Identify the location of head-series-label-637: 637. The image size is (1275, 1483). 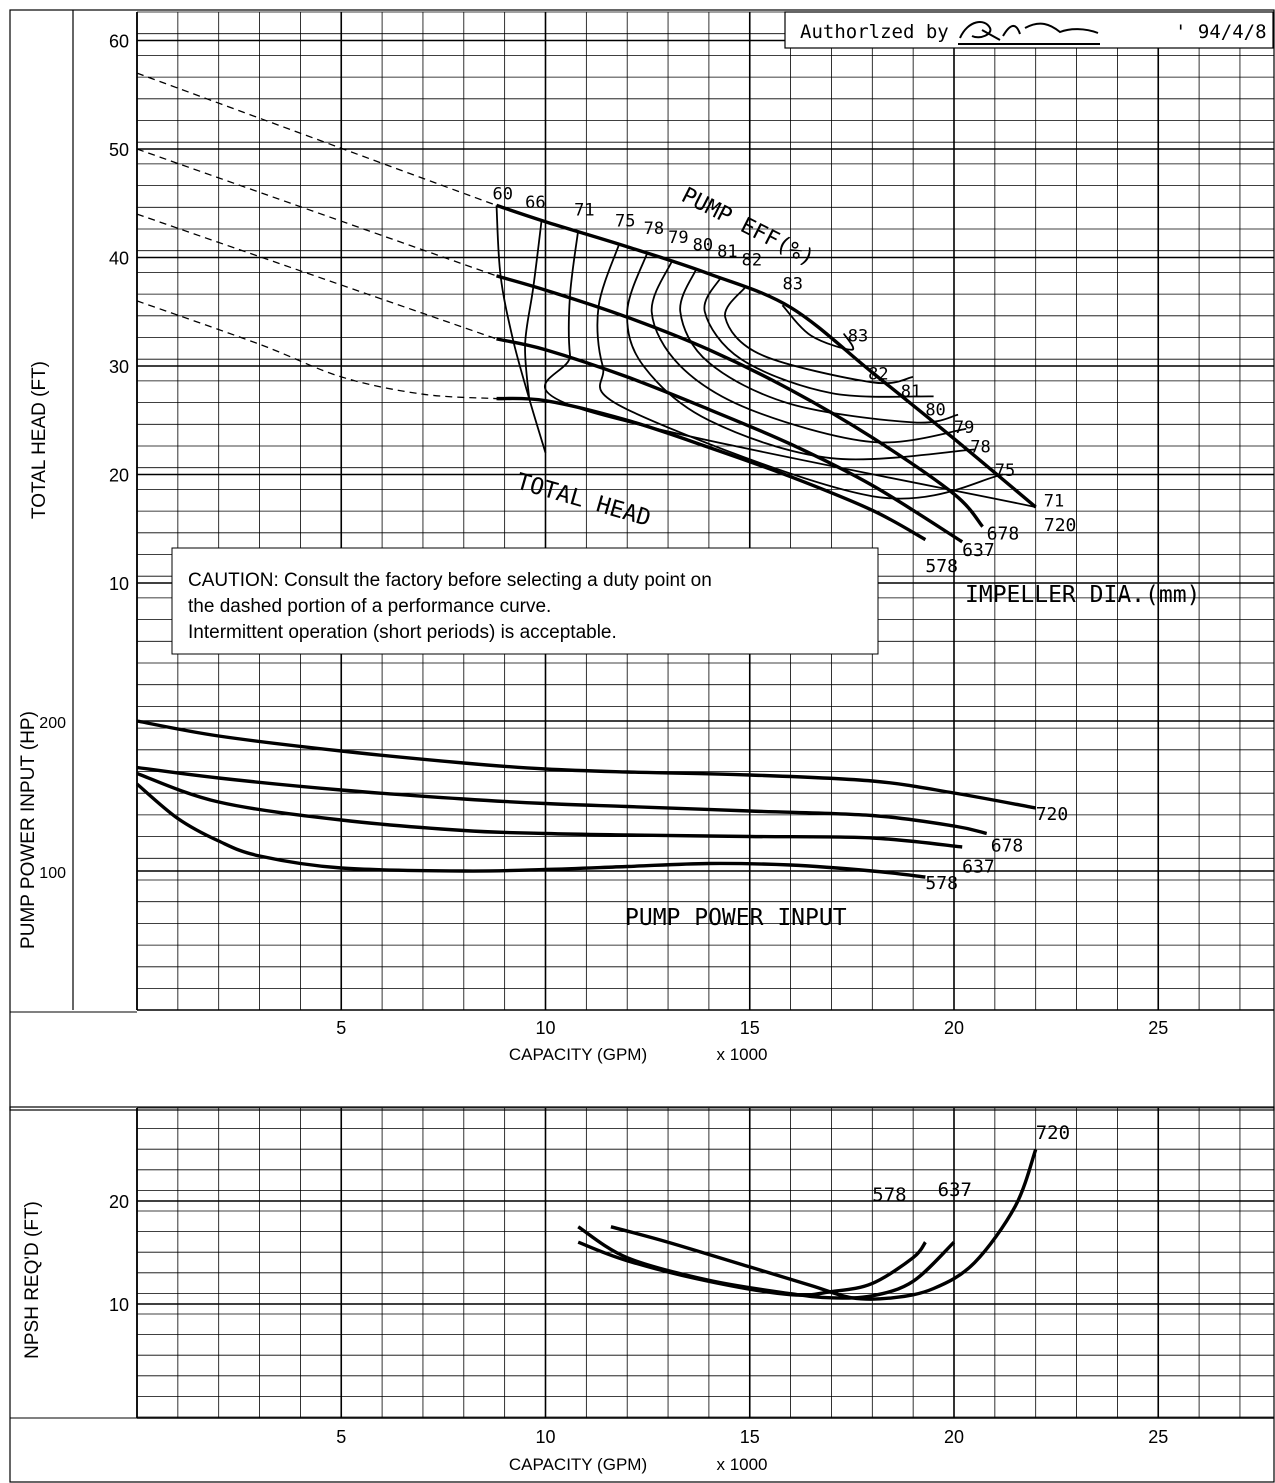
(978, 550).